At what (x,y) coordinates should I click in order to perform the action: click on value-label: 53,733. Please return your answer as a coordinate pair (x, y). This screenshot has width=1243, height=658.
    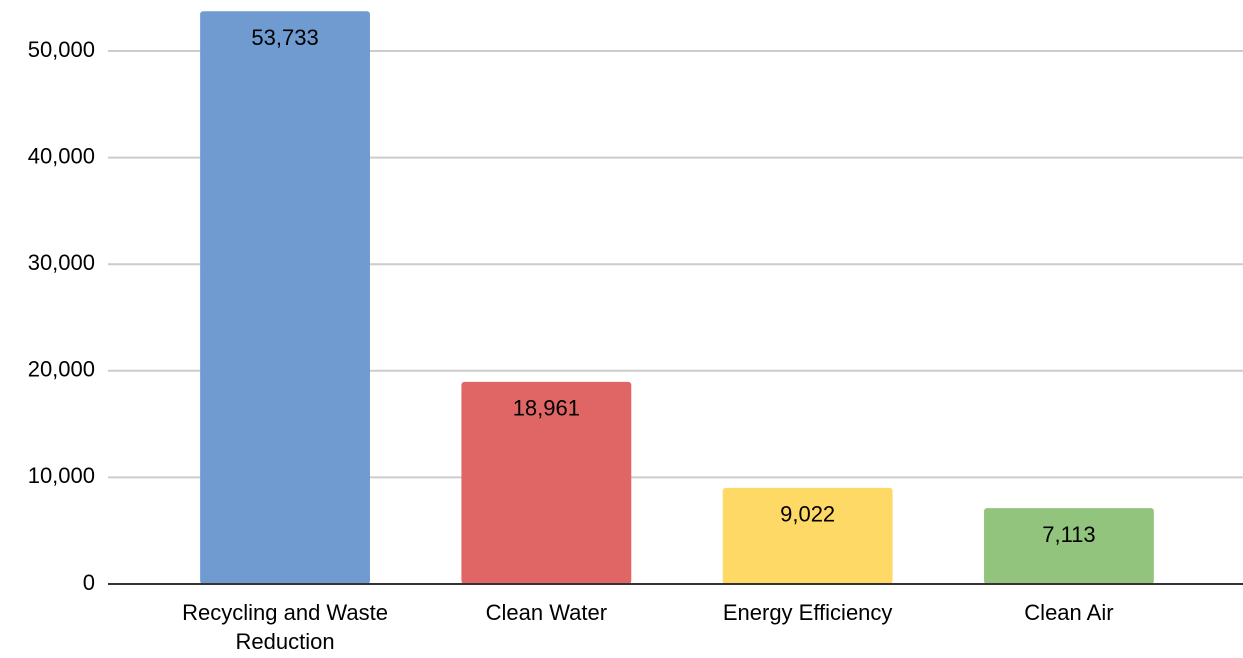
    Looking at the image, I should click on (284, 37).